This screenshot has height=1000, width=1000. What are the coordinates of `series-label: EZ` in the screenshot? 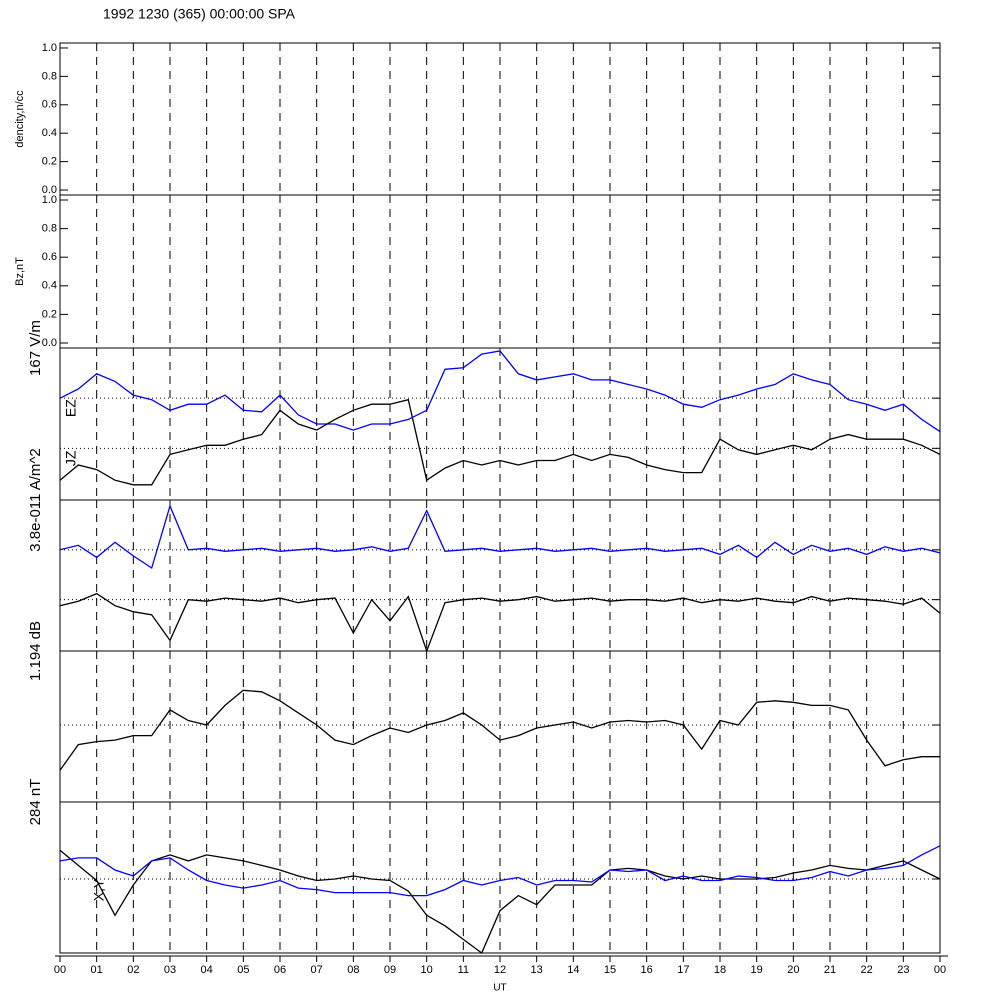 It's located at (71, 408).